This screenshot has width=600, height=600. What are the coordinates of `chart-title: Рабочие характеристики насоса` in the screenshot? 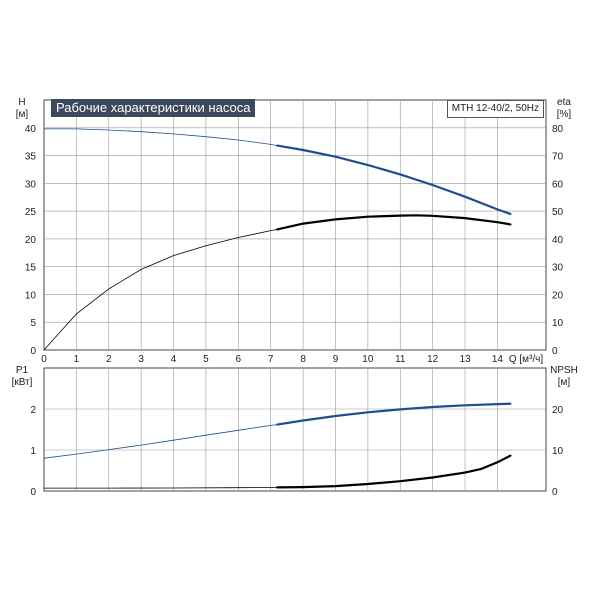 It's located at (153, 108).